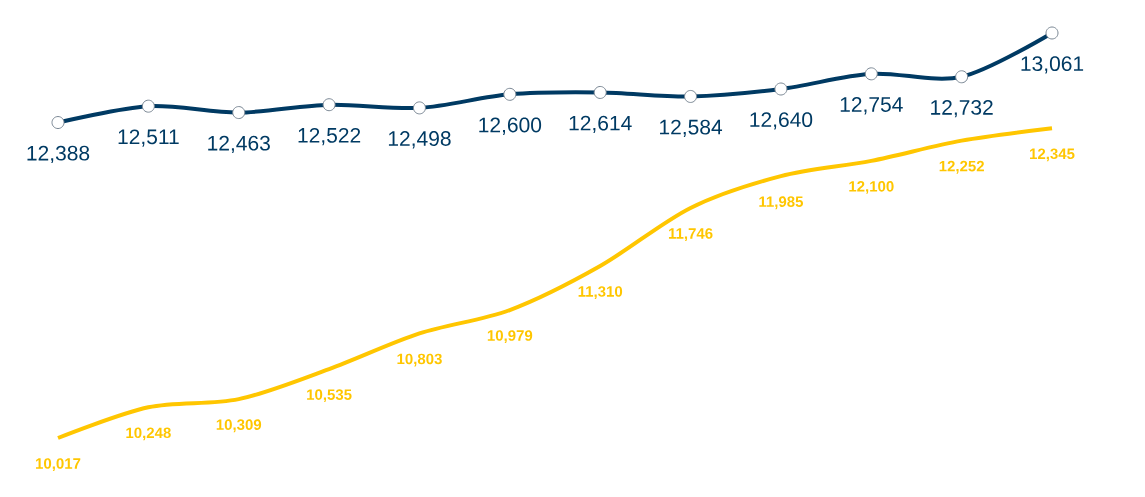  What do you see at coordinates (1052, 155) in the screenshot?
I see `data-label: 12,345` at bounding box center [1052, 155].